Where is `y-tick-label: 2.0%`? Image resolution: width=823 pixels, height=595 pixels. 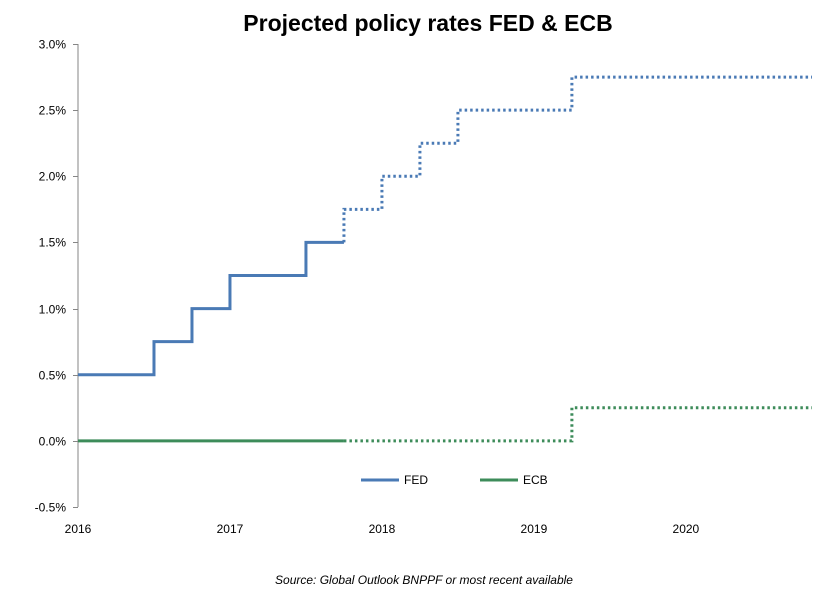
y-tick-label: 2.0% is located at coordinates (53, 177).